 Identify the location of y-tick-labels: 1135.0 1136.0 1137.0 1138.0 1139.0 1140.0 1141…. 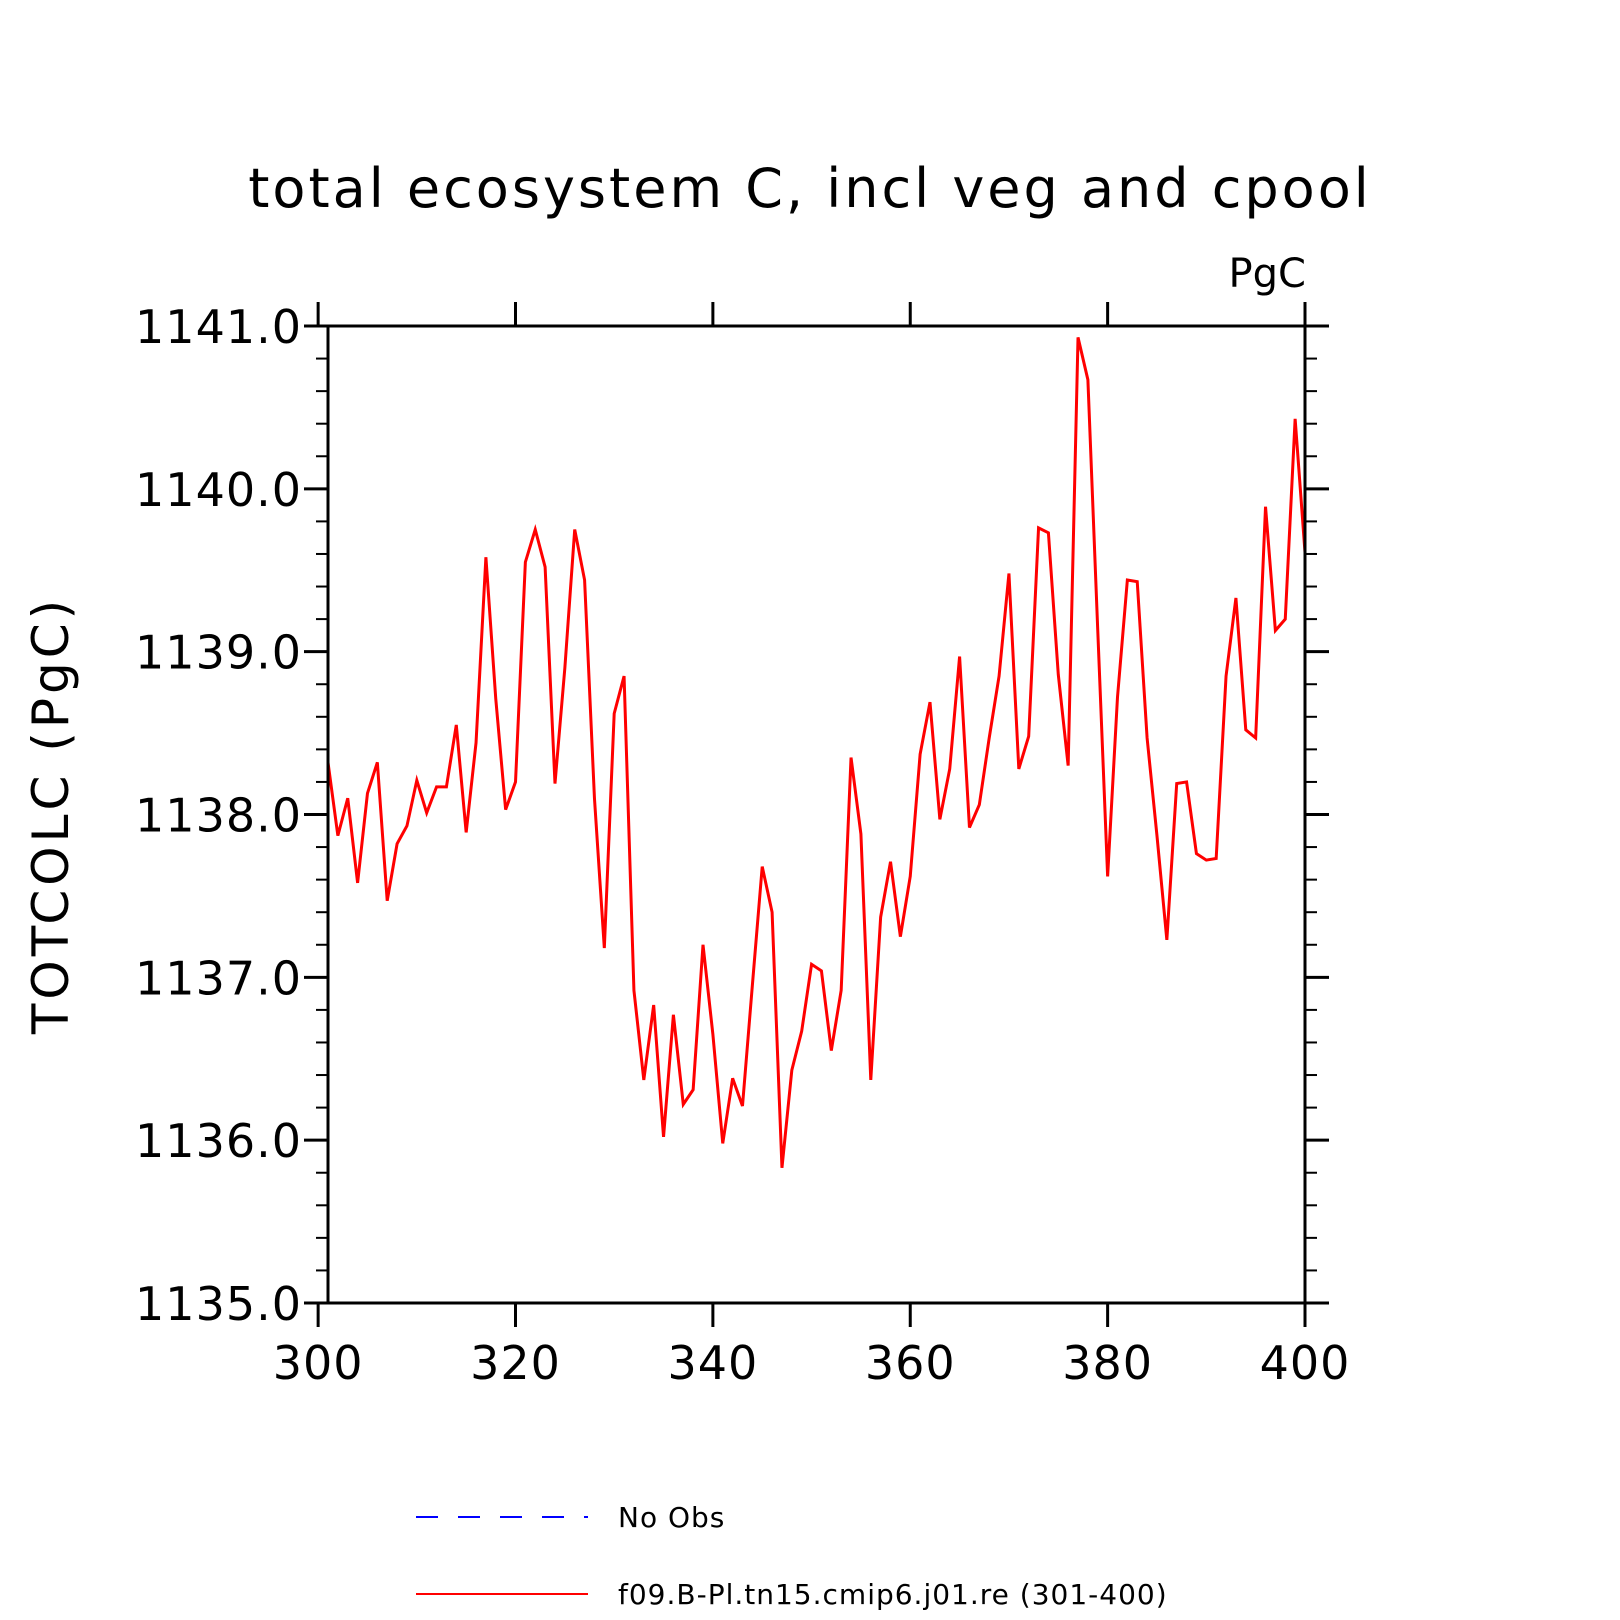
(218, 815).